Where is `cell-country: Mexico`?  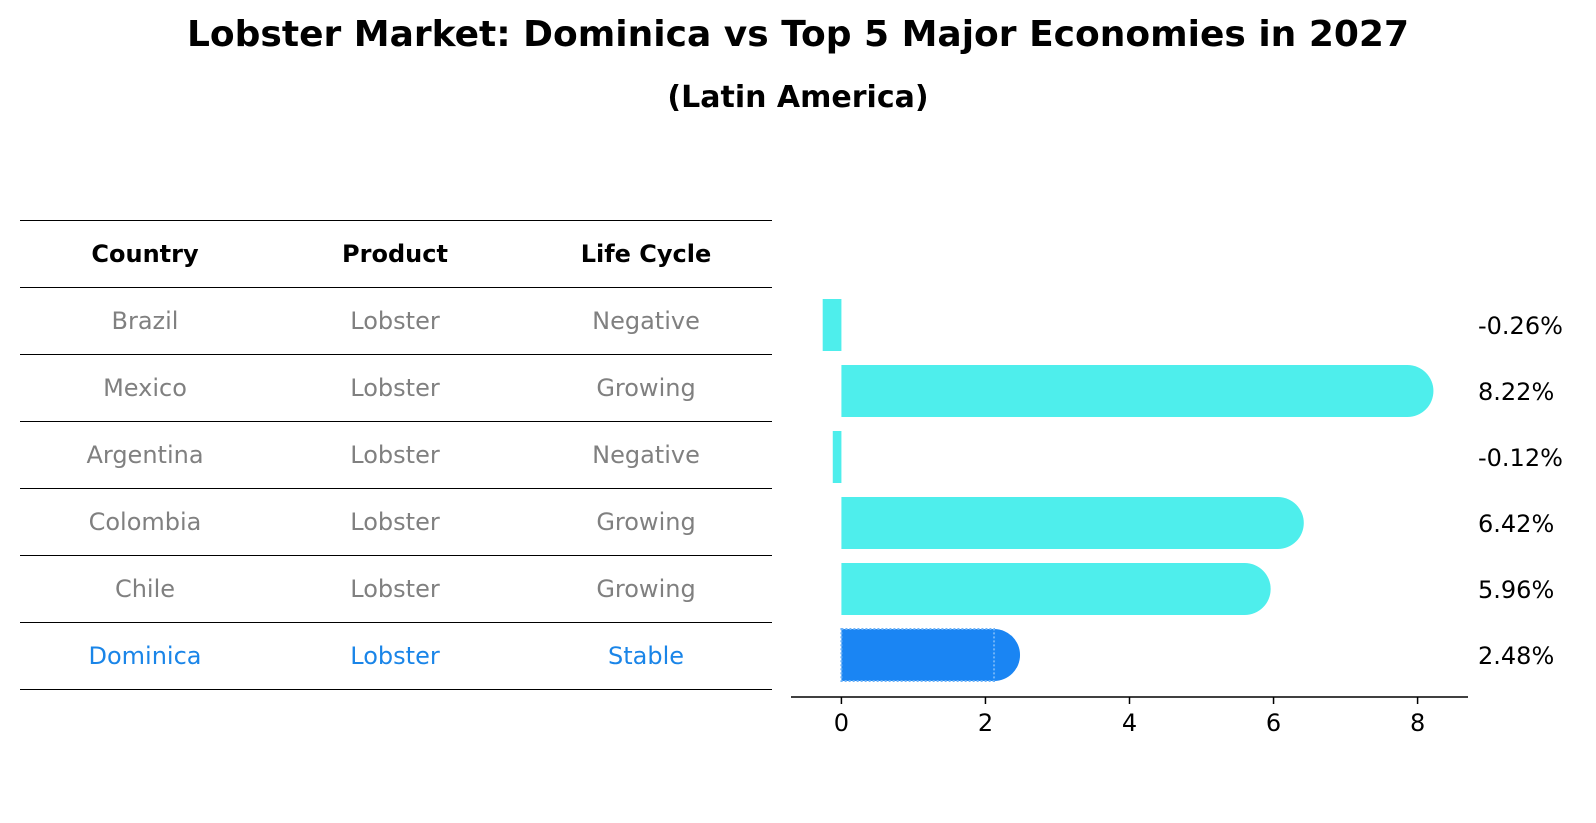
cell-country: Mexico is located at coordinates (145, 388).